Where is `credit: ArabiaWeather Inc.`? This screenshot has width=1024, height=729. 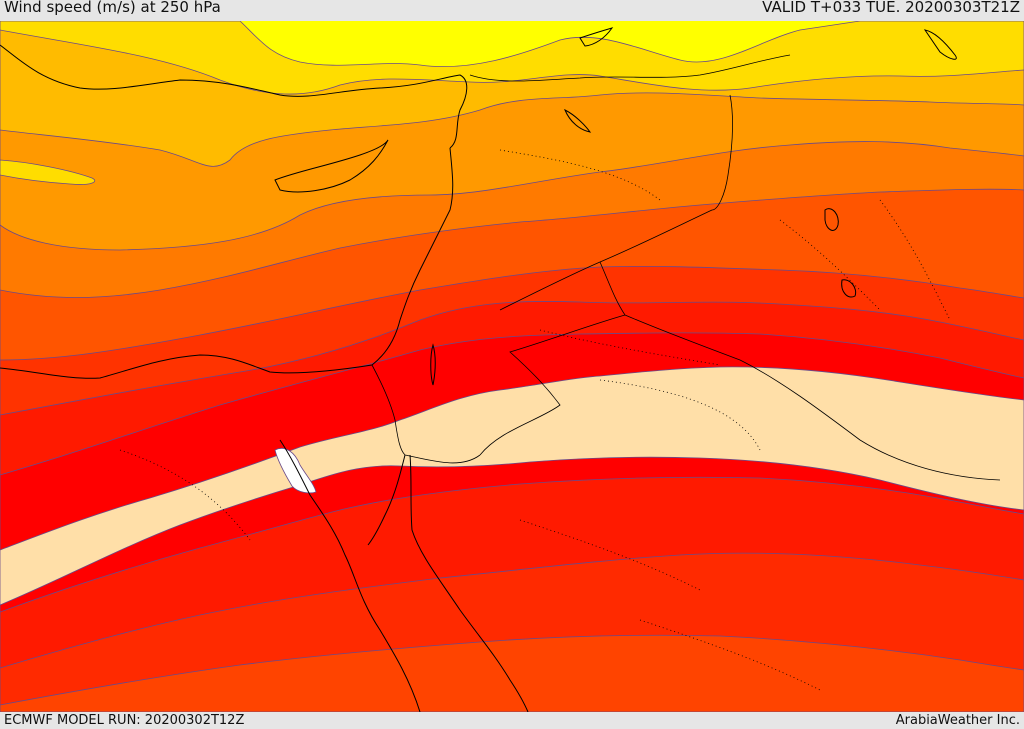 credit: ArabiaWeather Inc. is located at coordinates (957, 720).